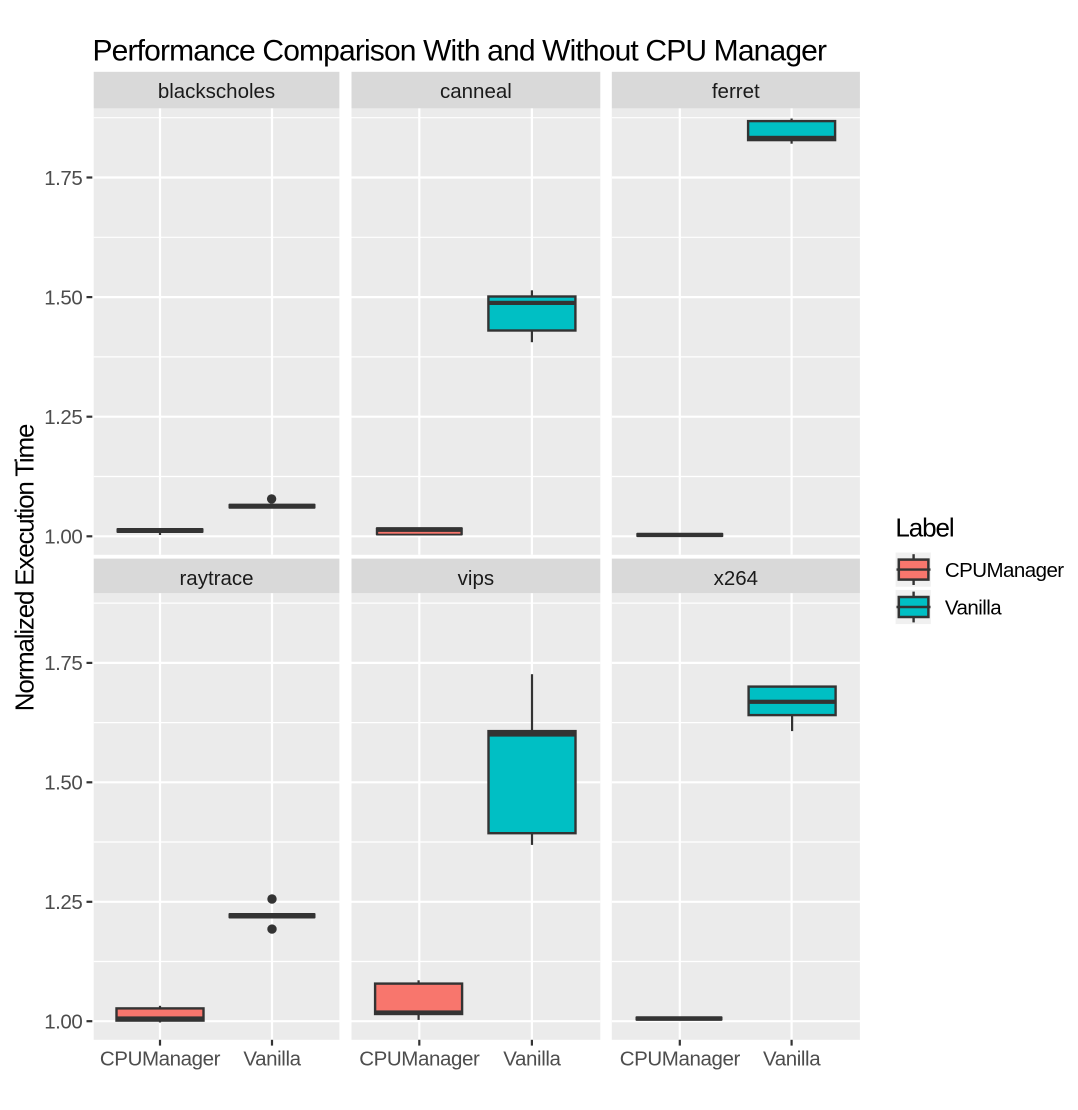 This screenshot has height=1110, width=1078. I want to click on svg-text: x264, so click(736, 578).